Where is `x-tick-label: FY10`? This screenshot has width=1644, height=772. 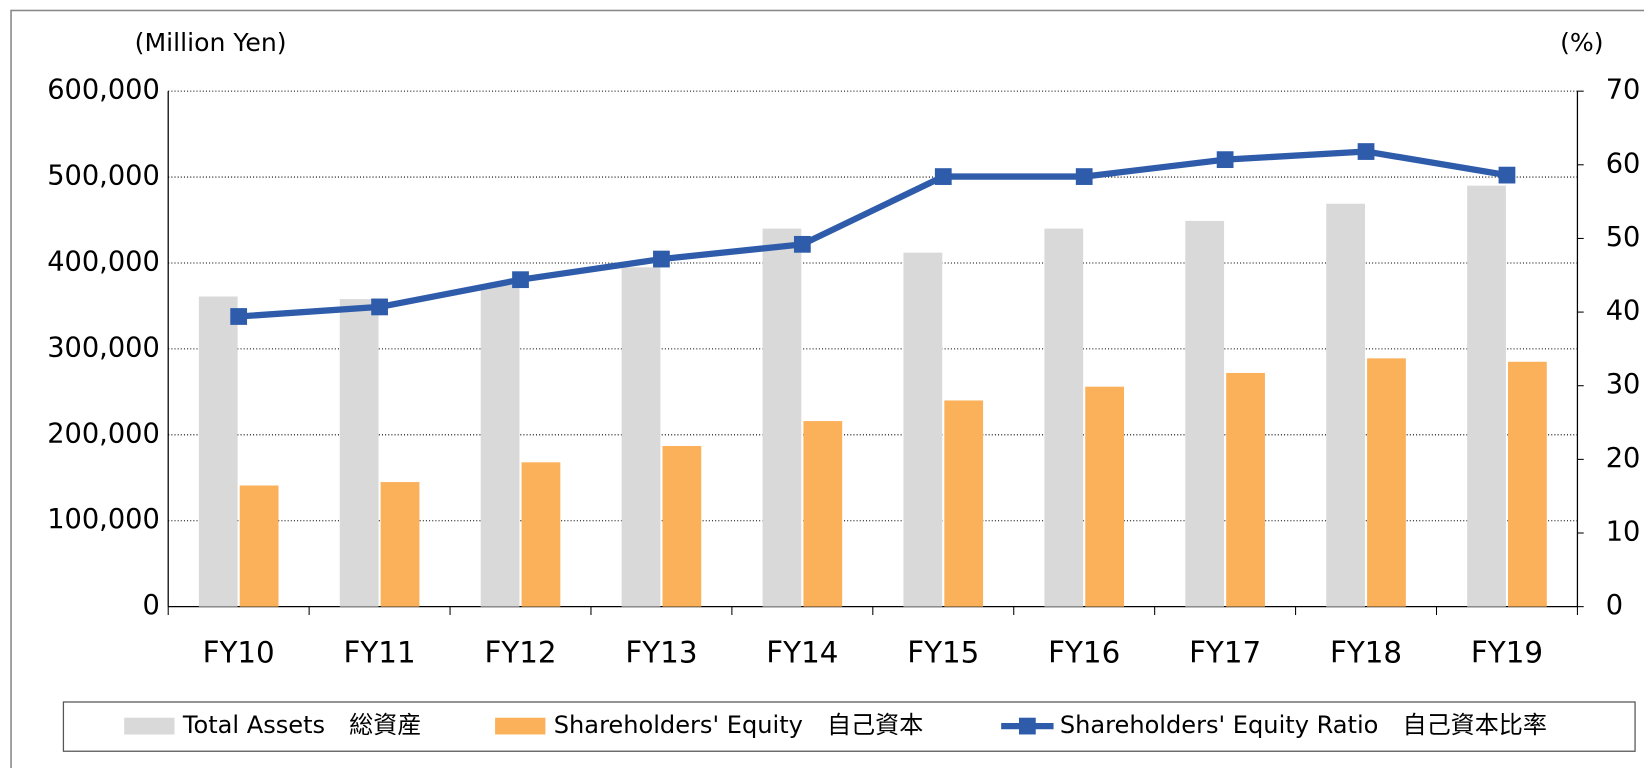 x-tick-label: FY10 is located at coordinates (239, 652).